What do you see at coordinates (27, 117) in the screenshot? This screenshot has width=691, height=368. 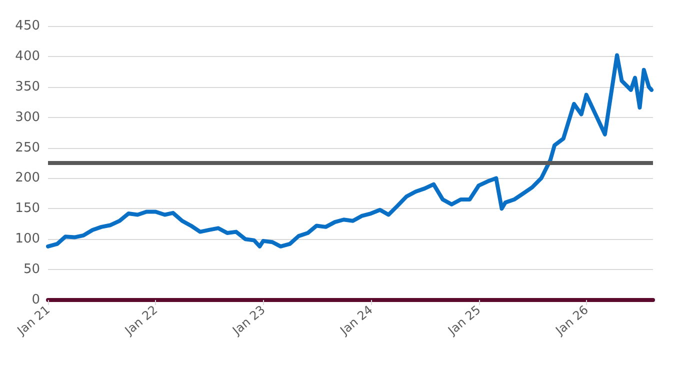 I see `y-tick-label: 300` at bounding box center [27, 117].